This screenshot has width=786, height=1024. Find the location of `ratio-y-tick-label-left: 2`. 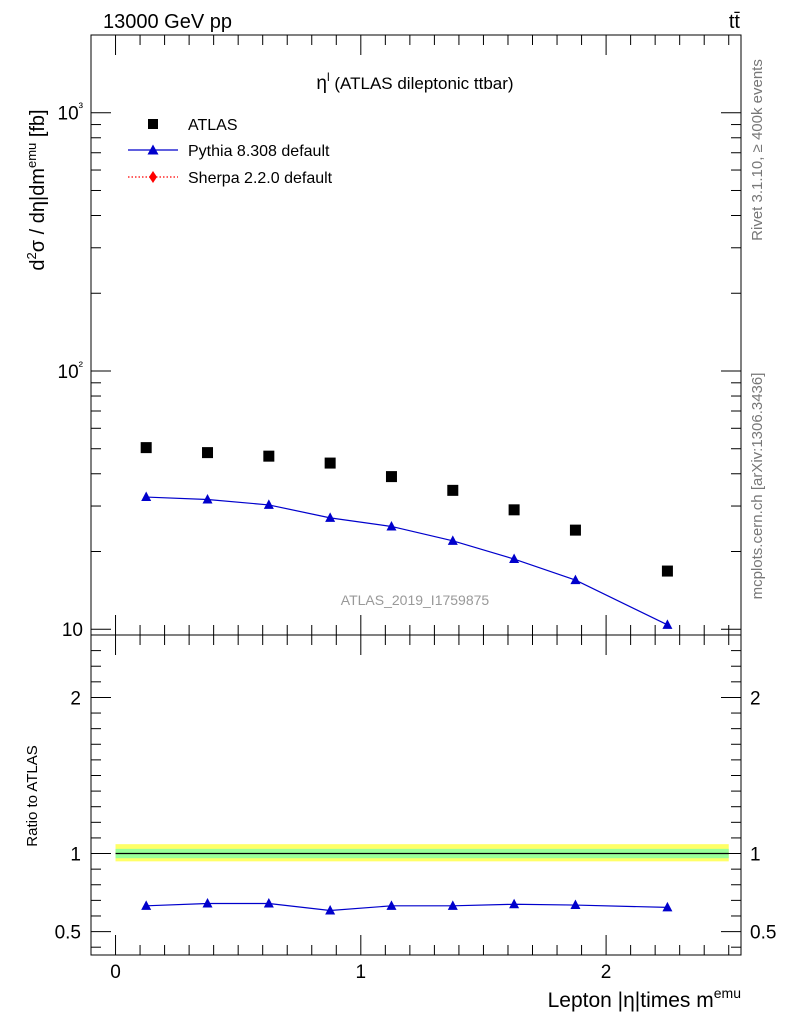

ratio-y-tick-label-left: 2 is located at coordinates (75, 698).